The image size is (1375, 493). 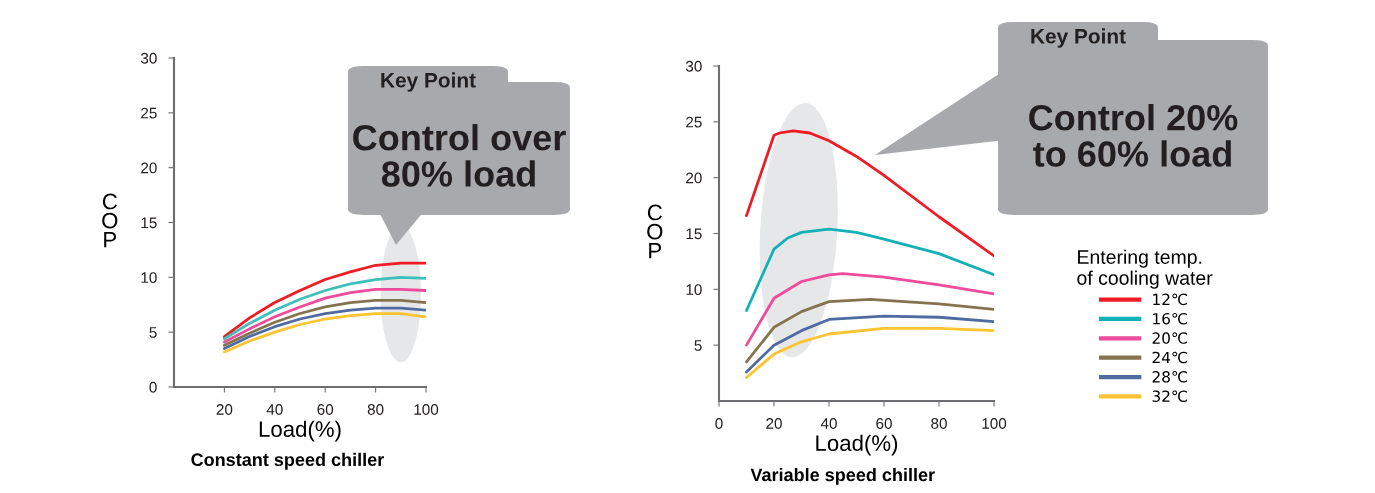 What do you see at coordinates (153, 387) in the screenshot?
I see `y-tick-label: 0` at bounding box center [153, 387].